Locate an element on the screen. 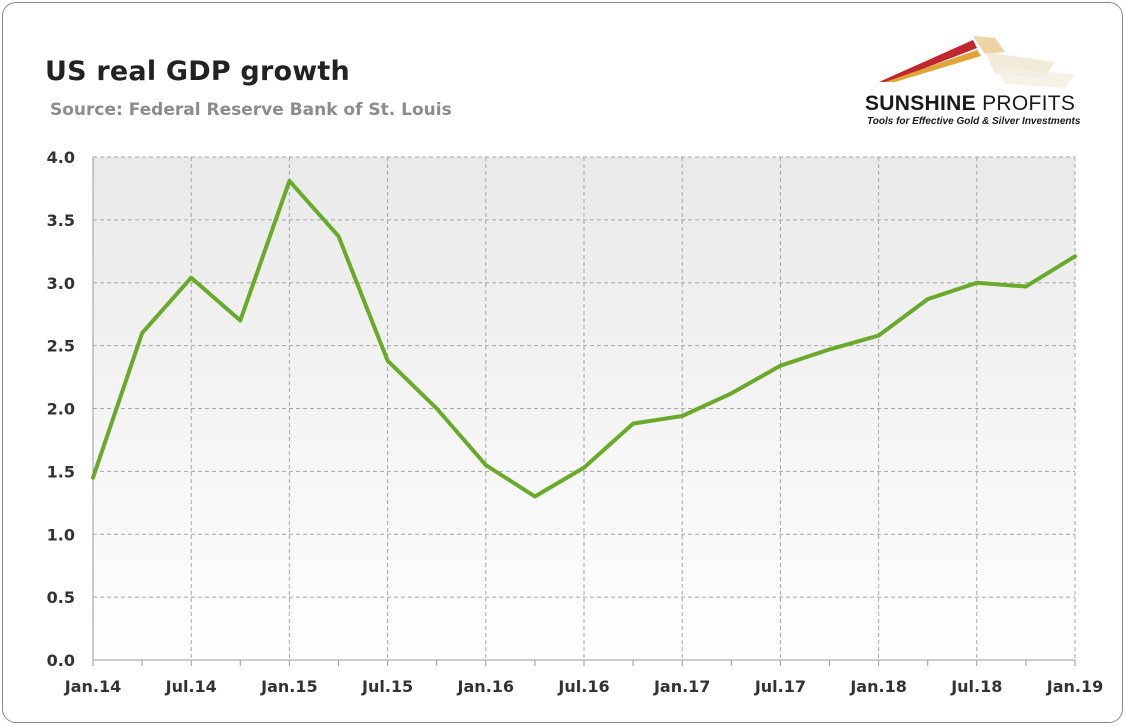 The width and height of the screenshot is (1127, 727). x-tick-label: Jan.19 is located at coordinates (1074, 686).